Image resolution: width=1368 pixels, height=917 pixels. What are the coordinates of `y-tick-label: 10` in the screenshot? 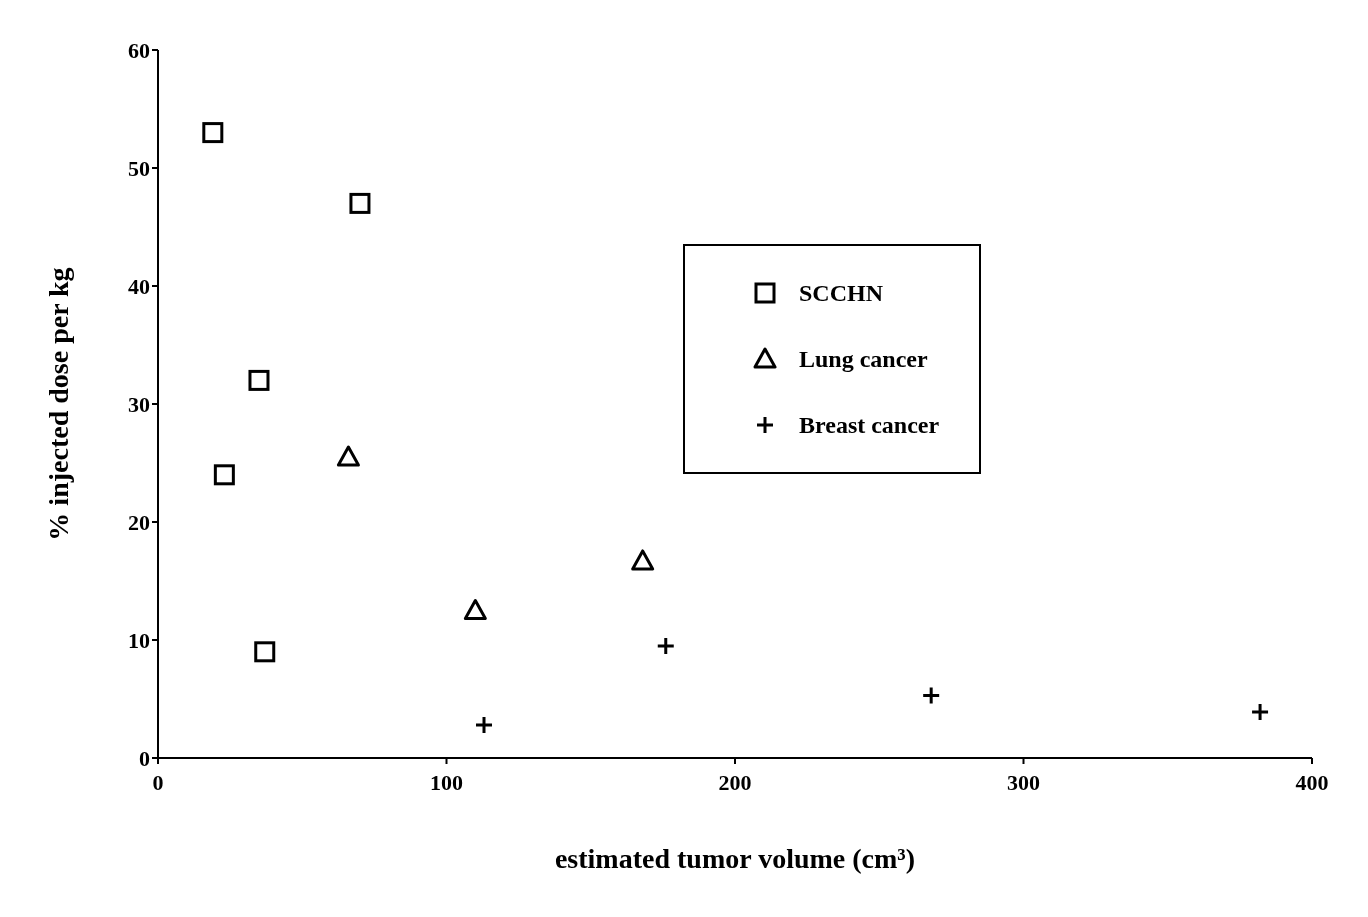 It's located at (139, 640).